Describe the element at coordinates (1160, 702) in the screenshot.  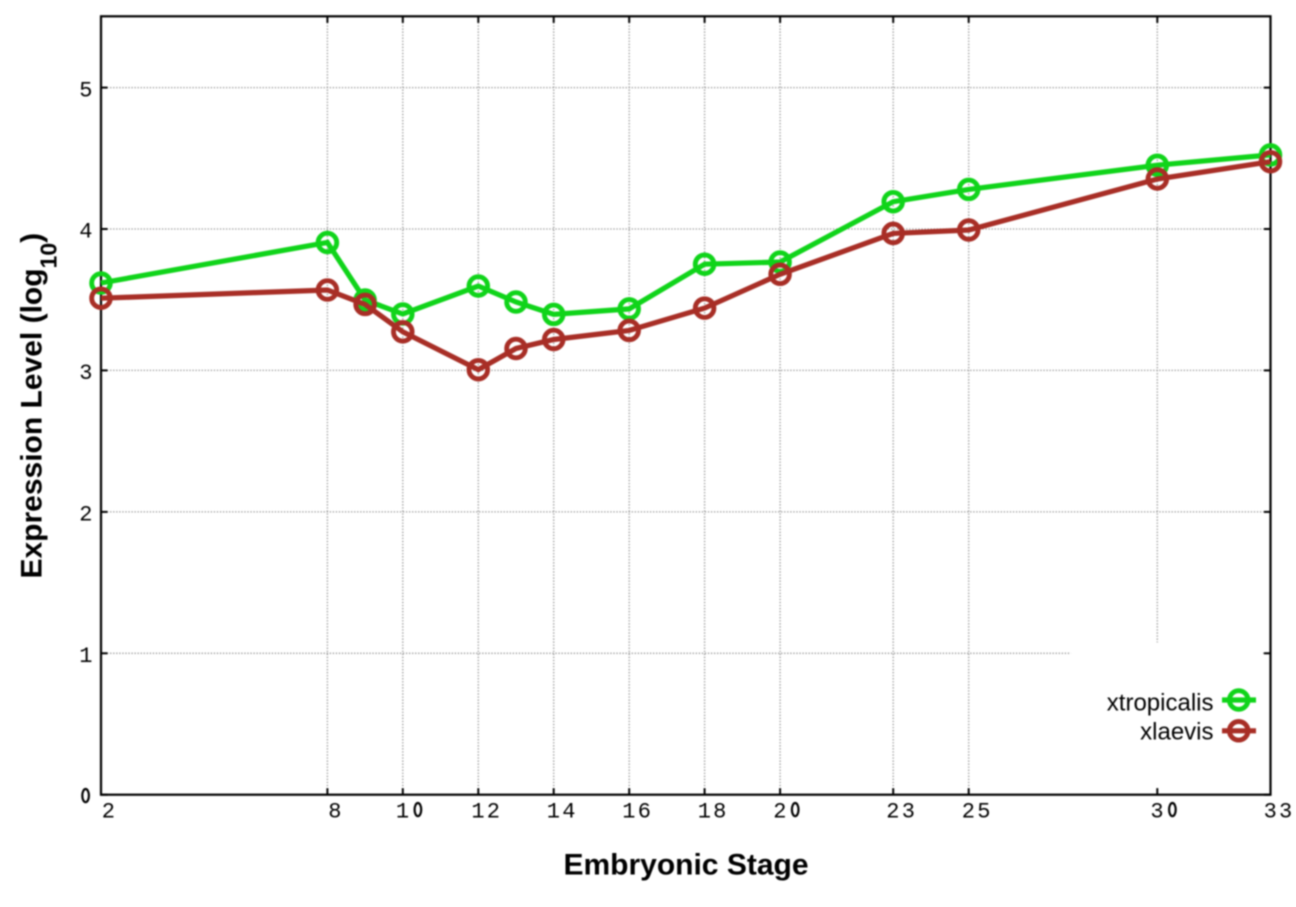
I see `svg-text: xtropicalis` at that location.